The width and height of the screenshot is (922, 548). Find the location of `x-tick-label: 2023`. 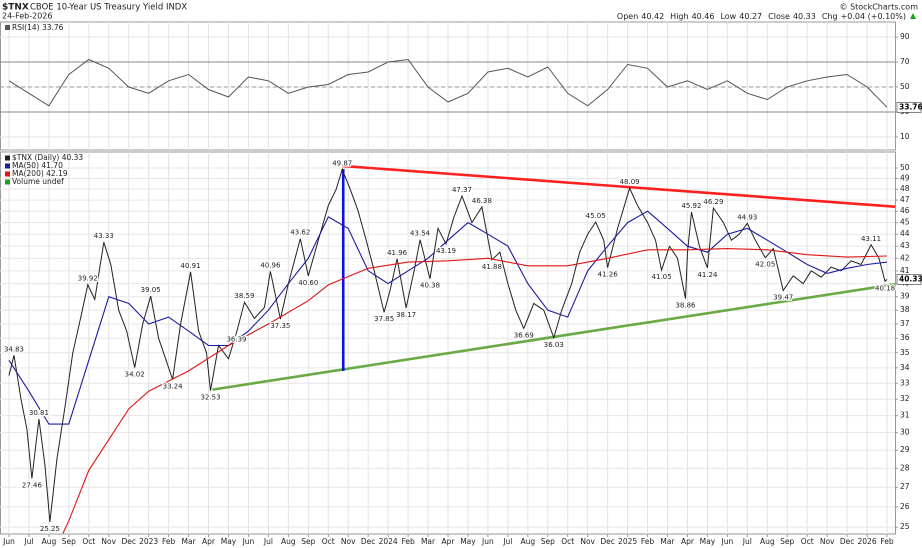

x-tick-label: 2023 is located at coordinates (148, 541).